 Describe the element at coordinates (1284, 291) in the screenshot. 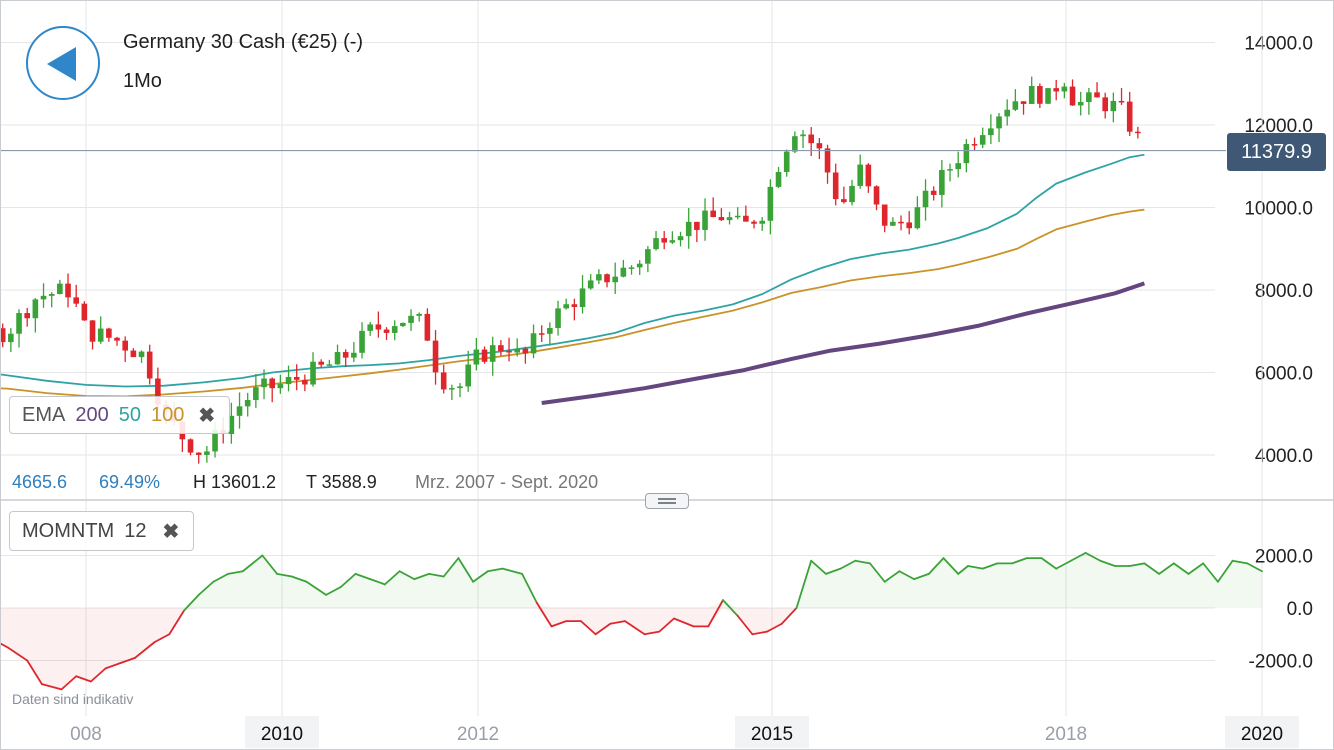

I see `price-axis-label: 8000.0` at that location.